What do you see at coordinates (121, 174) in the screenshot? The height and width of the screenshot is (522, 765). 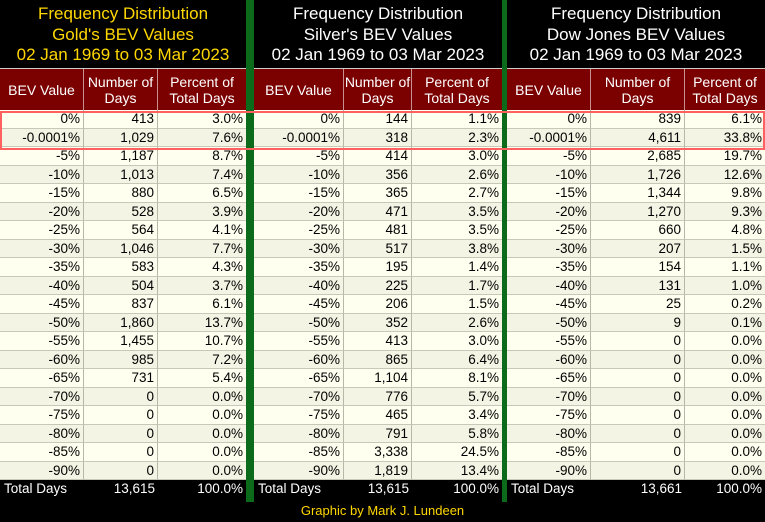 I see `table-cell: 1,013` at bounding box center [121, 174].